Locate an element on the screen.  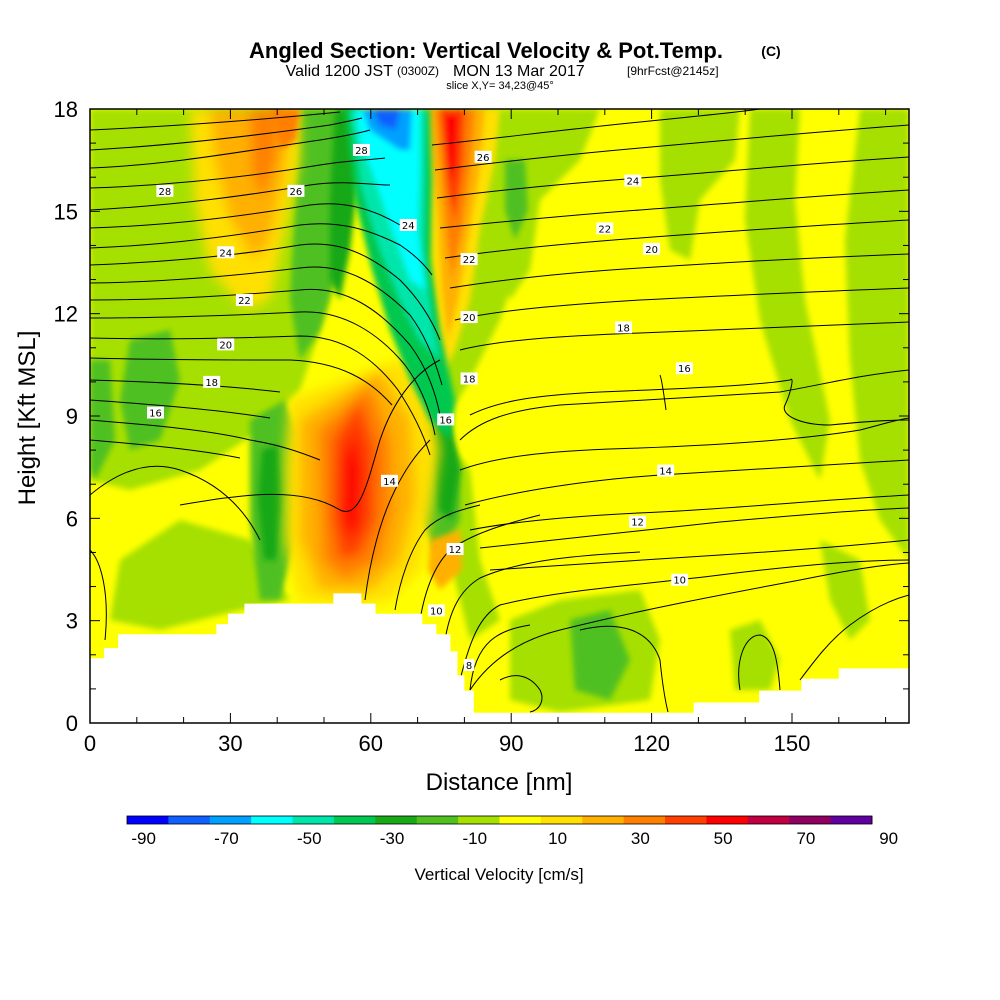
x-tick-label: 150 is located at coordinates (792, 743).